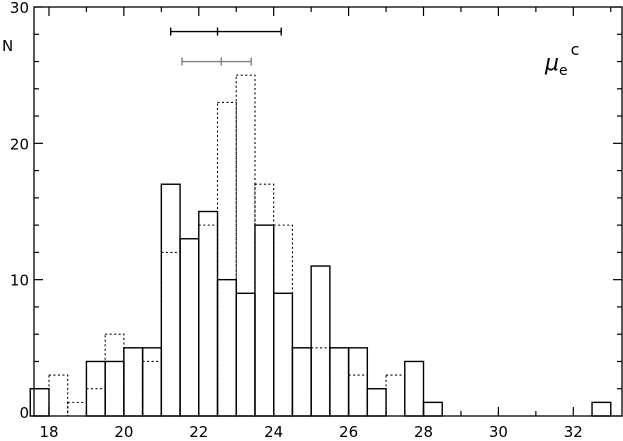  Describe the element at coordinates (575, 49) in the screenshot. I see `annotation-superscript: c` at that location.